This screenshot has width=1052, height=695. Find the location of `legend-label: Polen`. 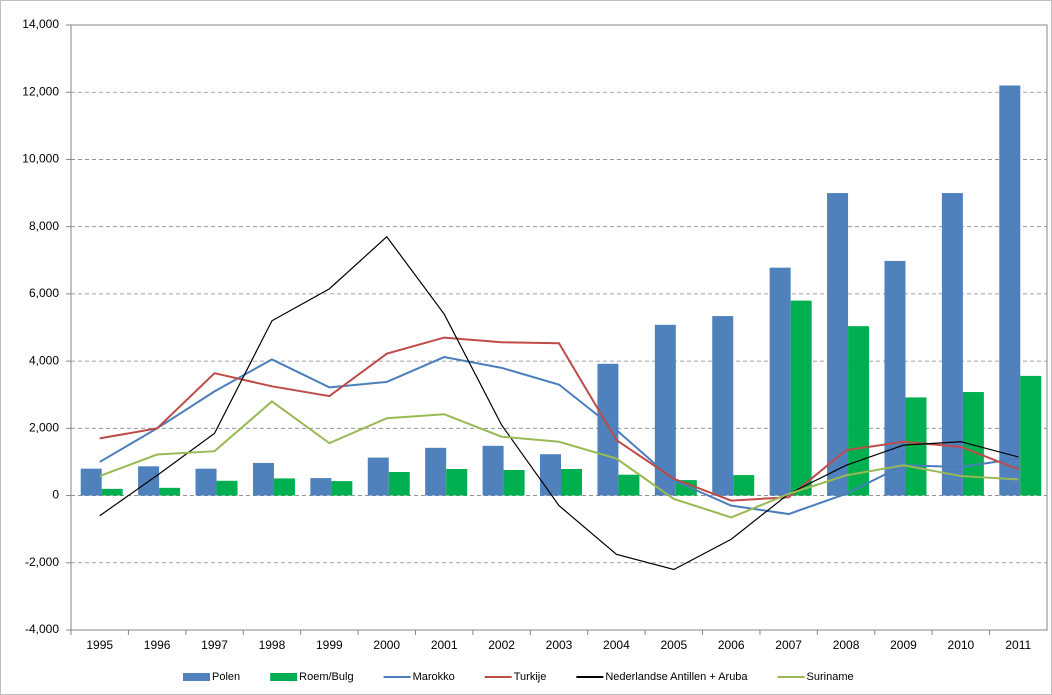

legend-label: Polen is located at coordinates (226, 677).